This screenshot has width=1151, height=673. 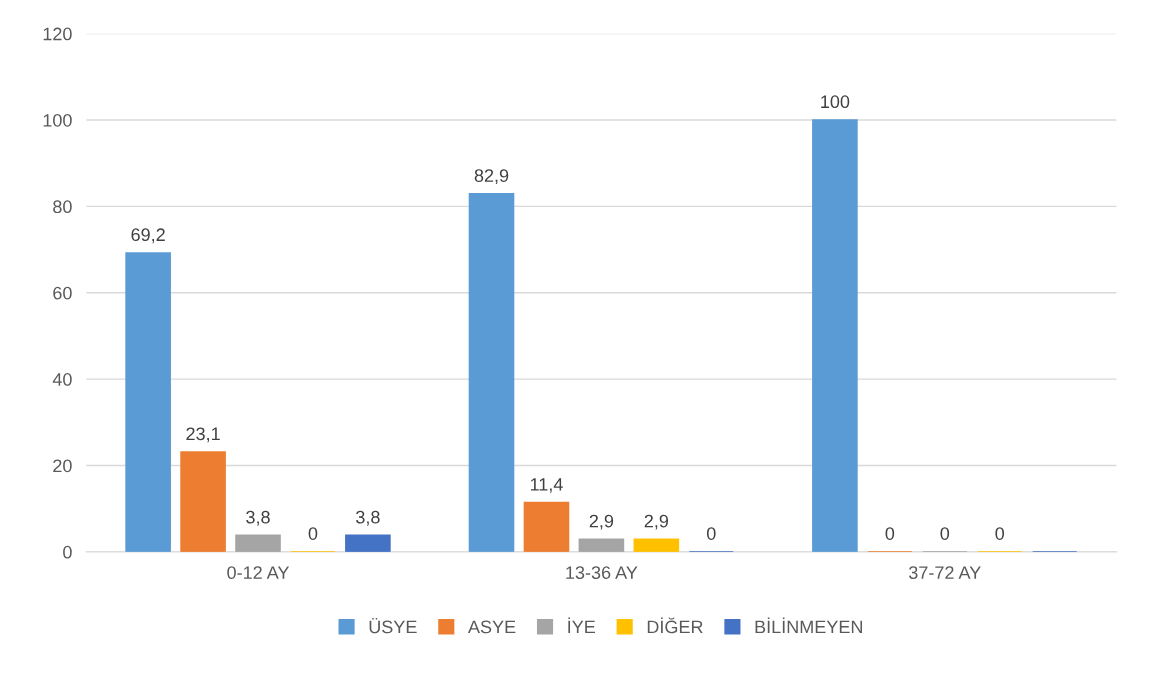 I want to click on x-tick-label: 13-36 AY, so click(x=602, y=573).